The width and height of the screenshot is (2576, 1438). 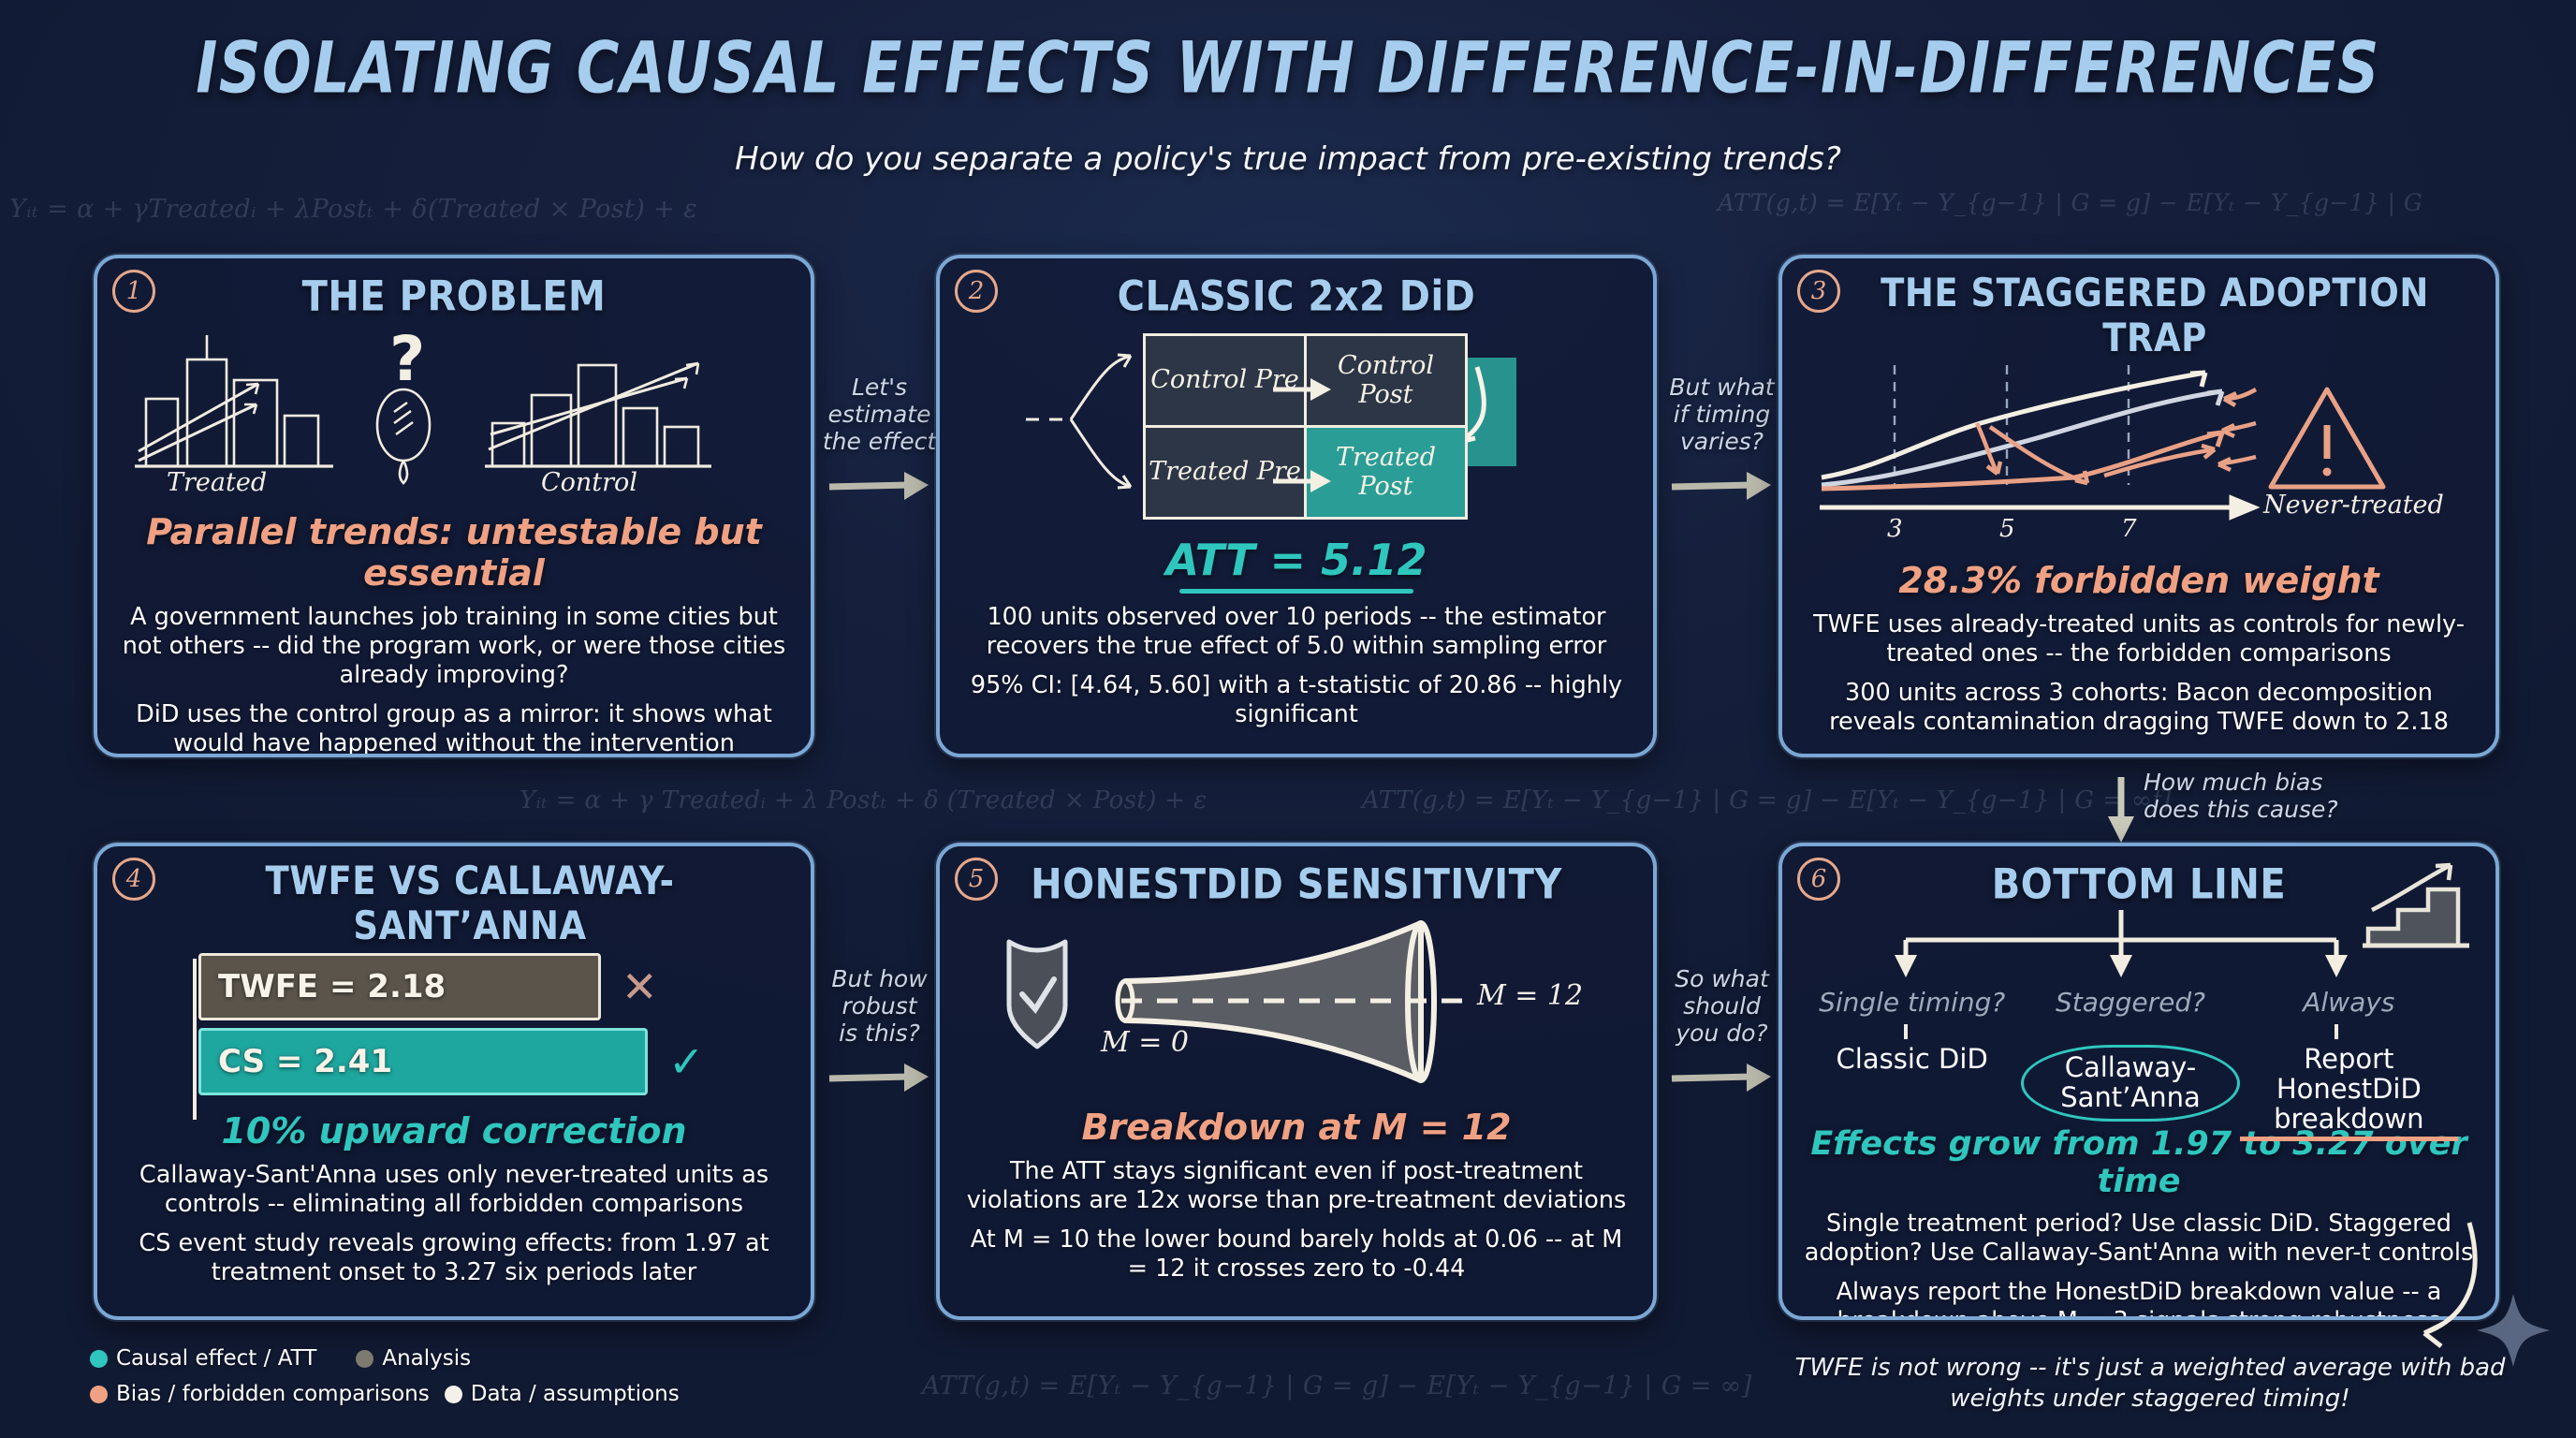 I want to click on tree-question-single-timing: Single timing?, so click(x=1912, y=1002).